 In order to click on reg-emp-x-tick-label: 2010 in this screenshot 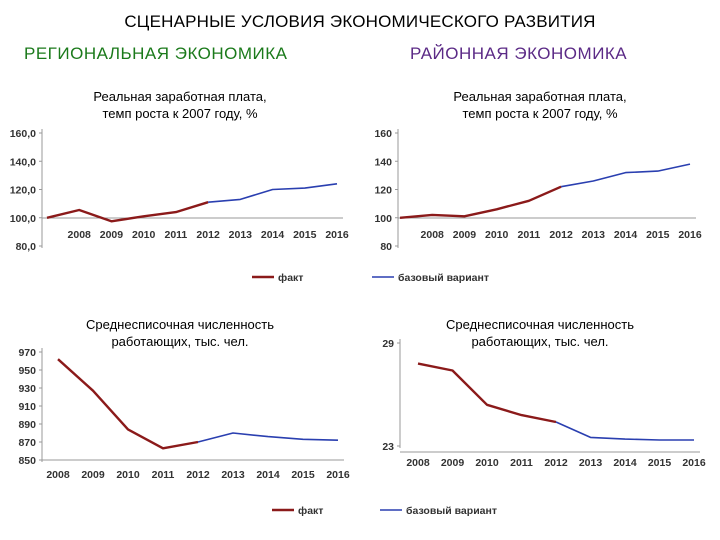, I will do `click(128, 475)`.